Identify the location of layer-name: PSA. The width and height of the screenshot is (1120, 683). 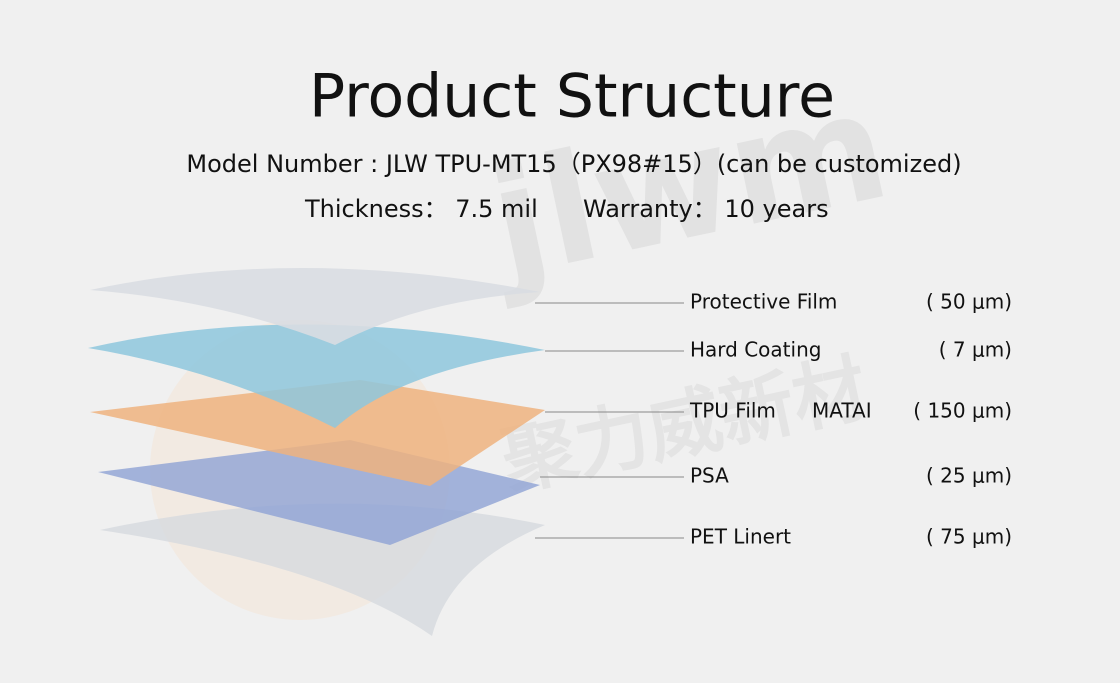
(709, 476).